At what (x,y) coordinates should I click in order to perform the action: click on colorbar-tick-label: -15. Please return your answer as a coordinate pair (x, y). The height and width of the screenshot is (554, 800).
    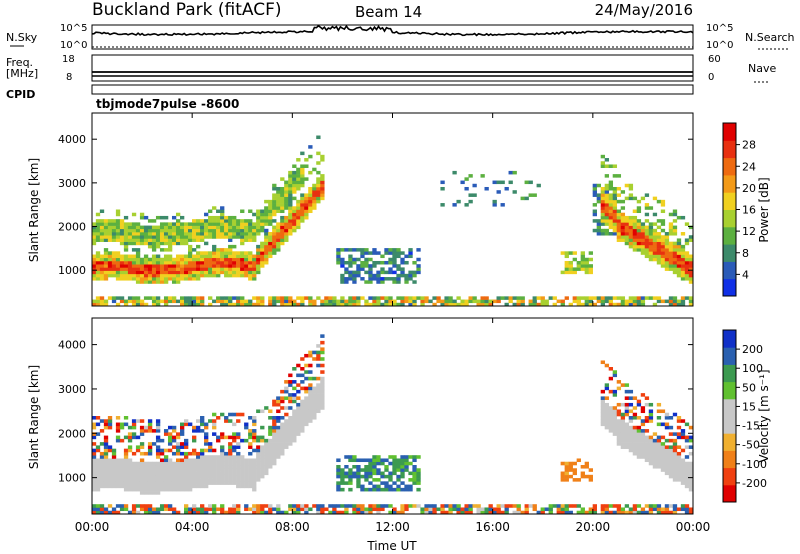
    Looking at the image, I should click on (751, 426).